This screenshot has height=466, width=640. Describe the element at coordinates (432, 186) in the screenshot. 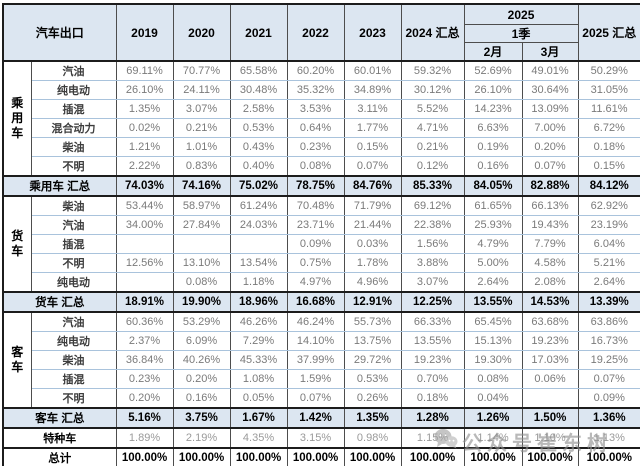

I see `summary-cell: 85.33%` at that location.